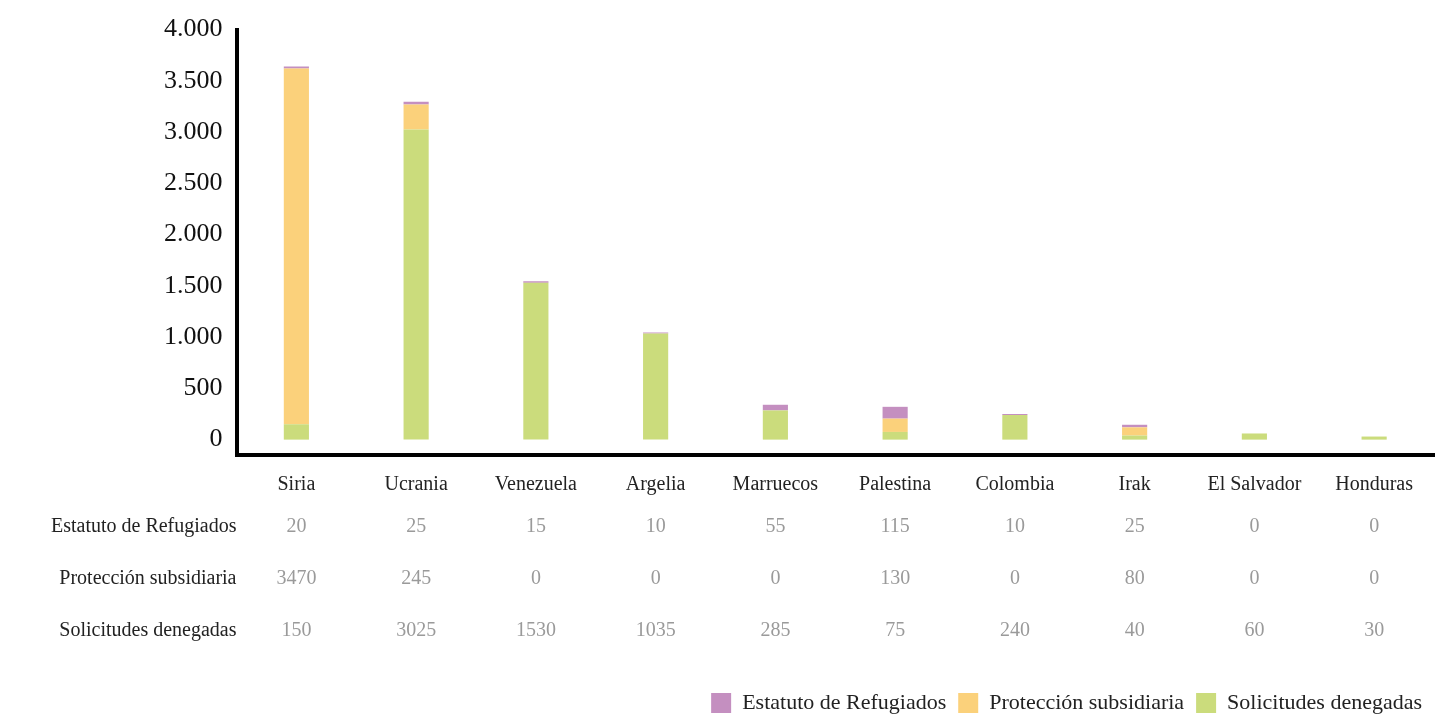  I want to click on data-label: 115, so click(895, 525).